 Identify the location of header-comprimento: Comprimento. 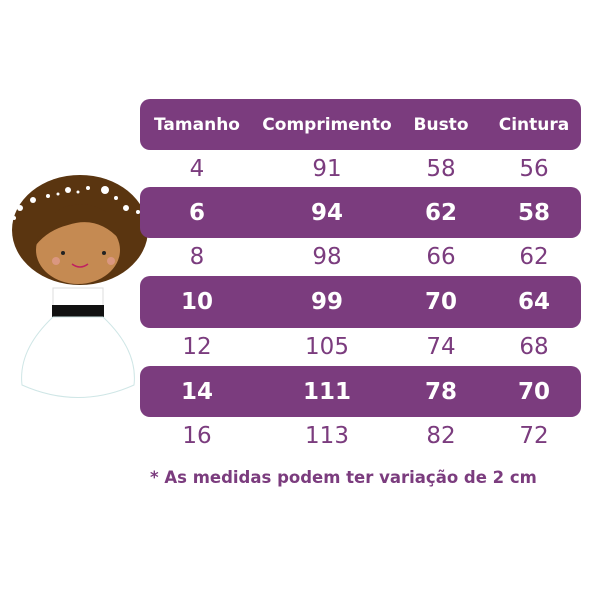
(327, 124).